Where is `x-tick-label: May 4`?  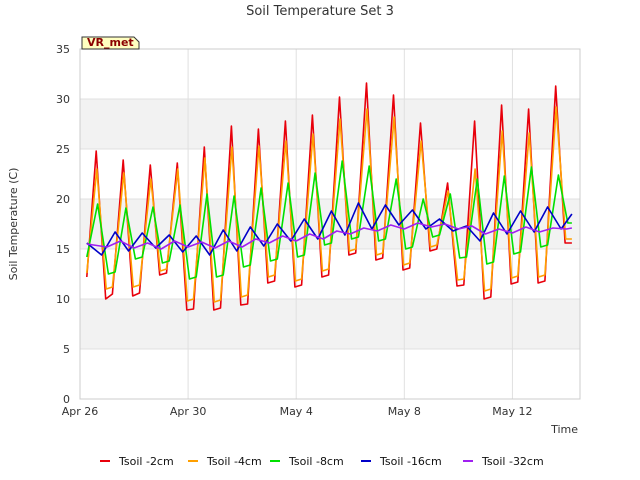
x-tick-label: May 4 is located at coordinates (296, 411).